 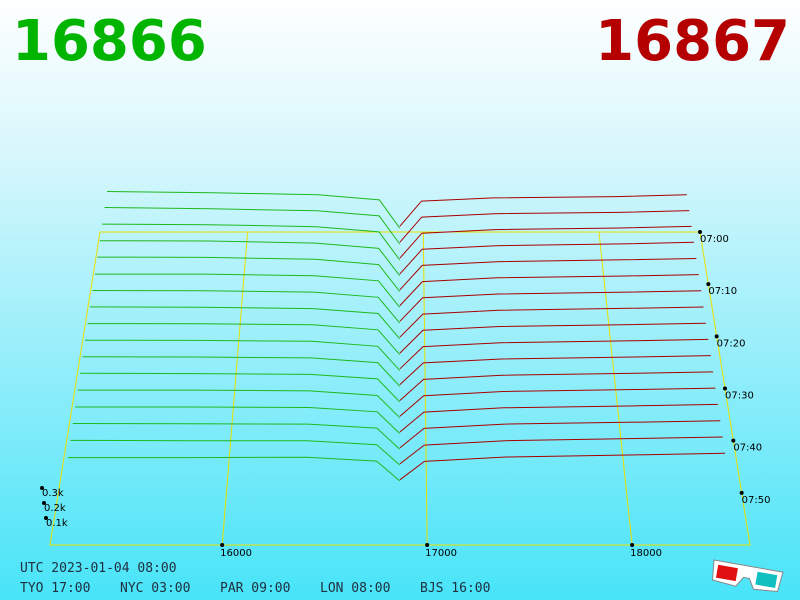 What do you see at coordinates (766, 580) in the screenshot?
I see `cyan-lens` at bounding box center [766, 580].